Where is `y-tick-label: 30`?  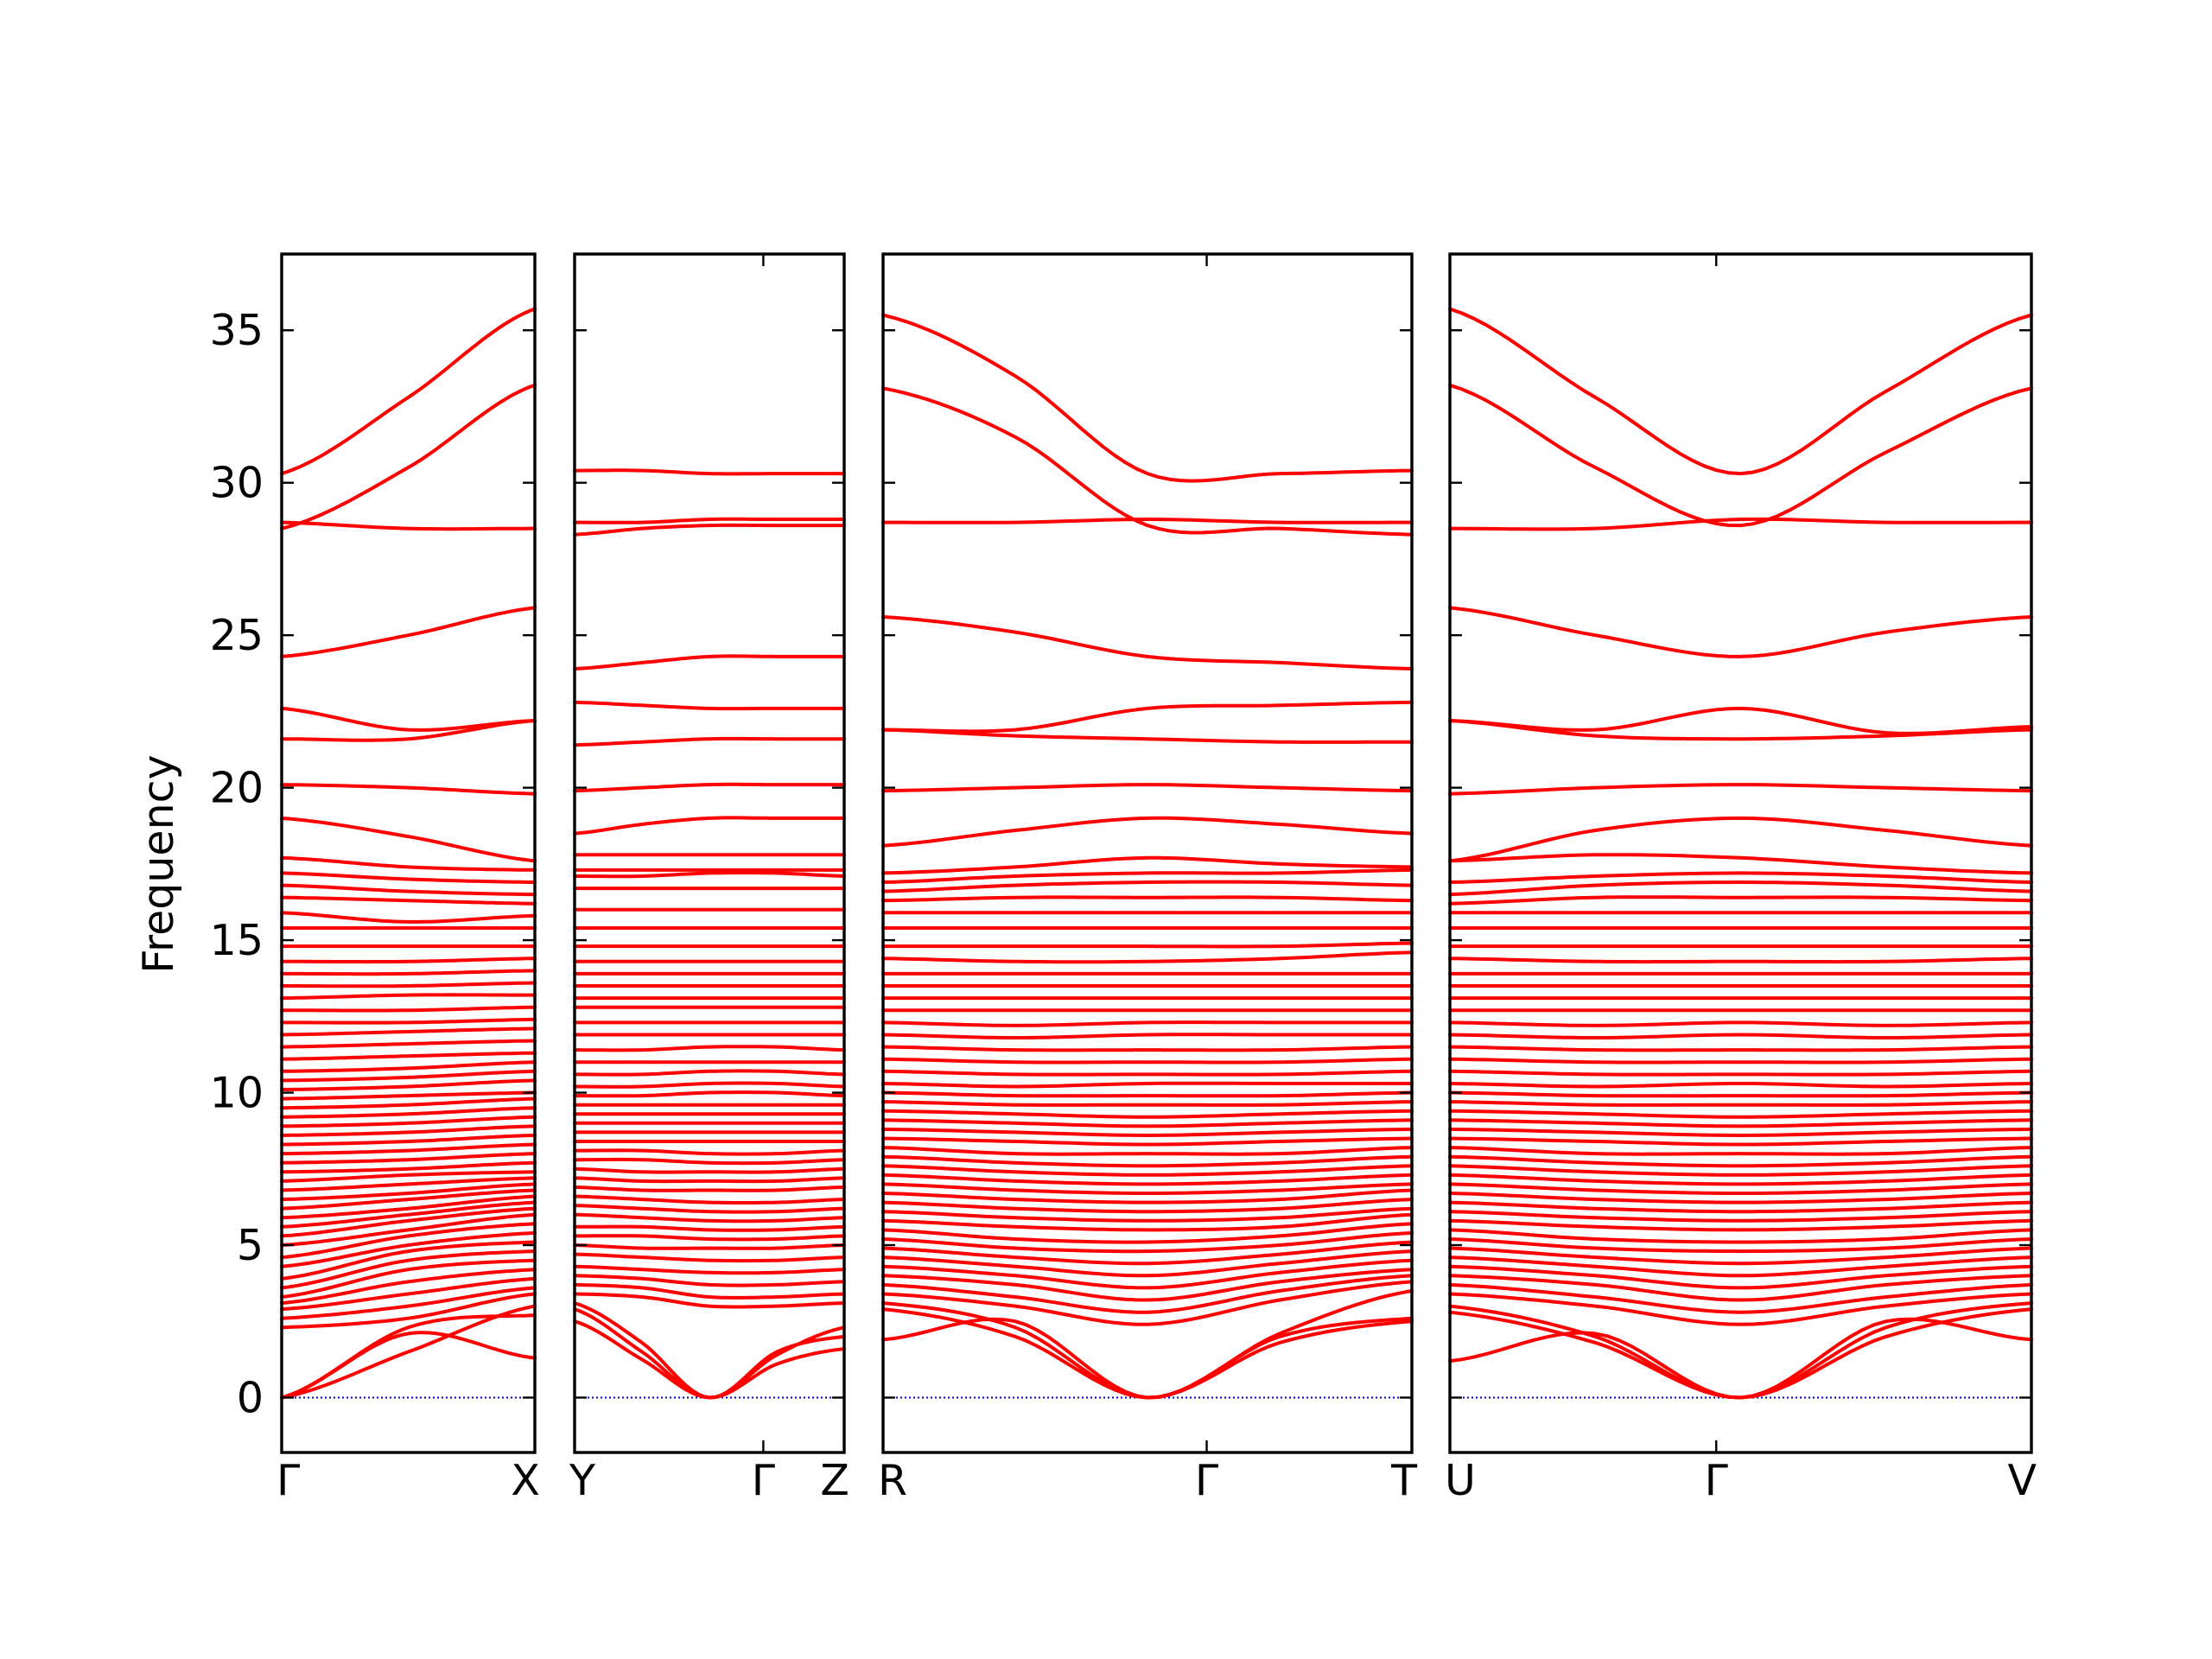
y-tick-label: 30 is located at coordinates (237, 483).